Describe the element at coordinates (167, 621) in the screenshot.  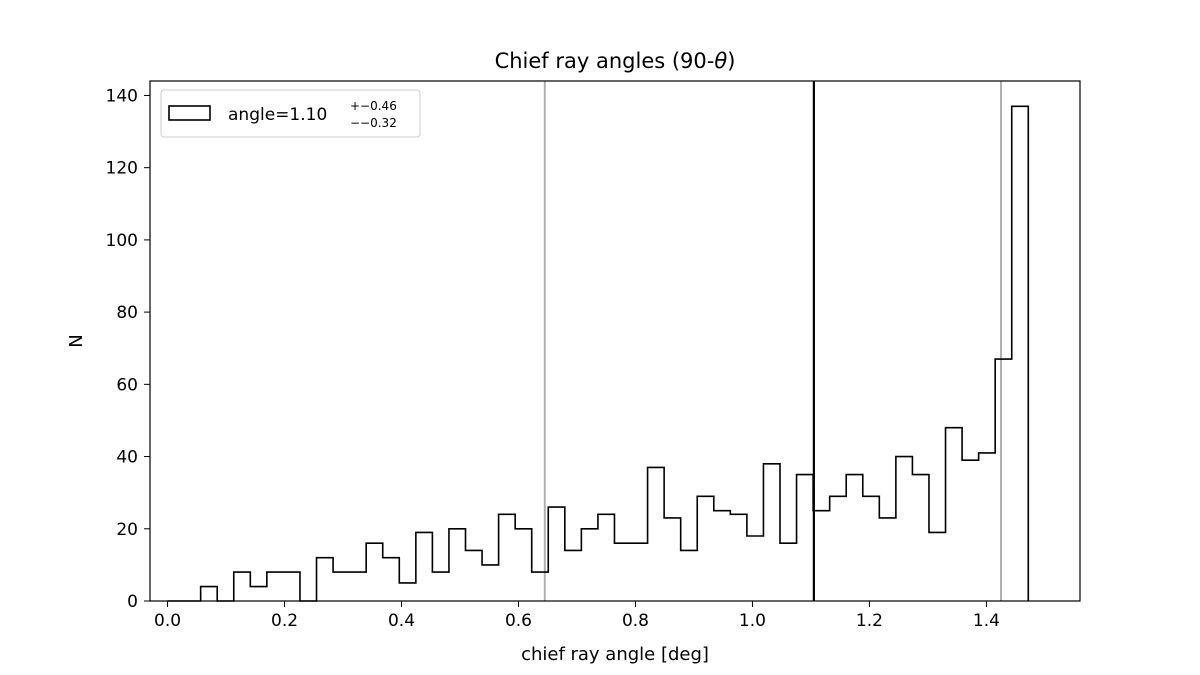
I see `x-tick-label: 0.0` at that location.